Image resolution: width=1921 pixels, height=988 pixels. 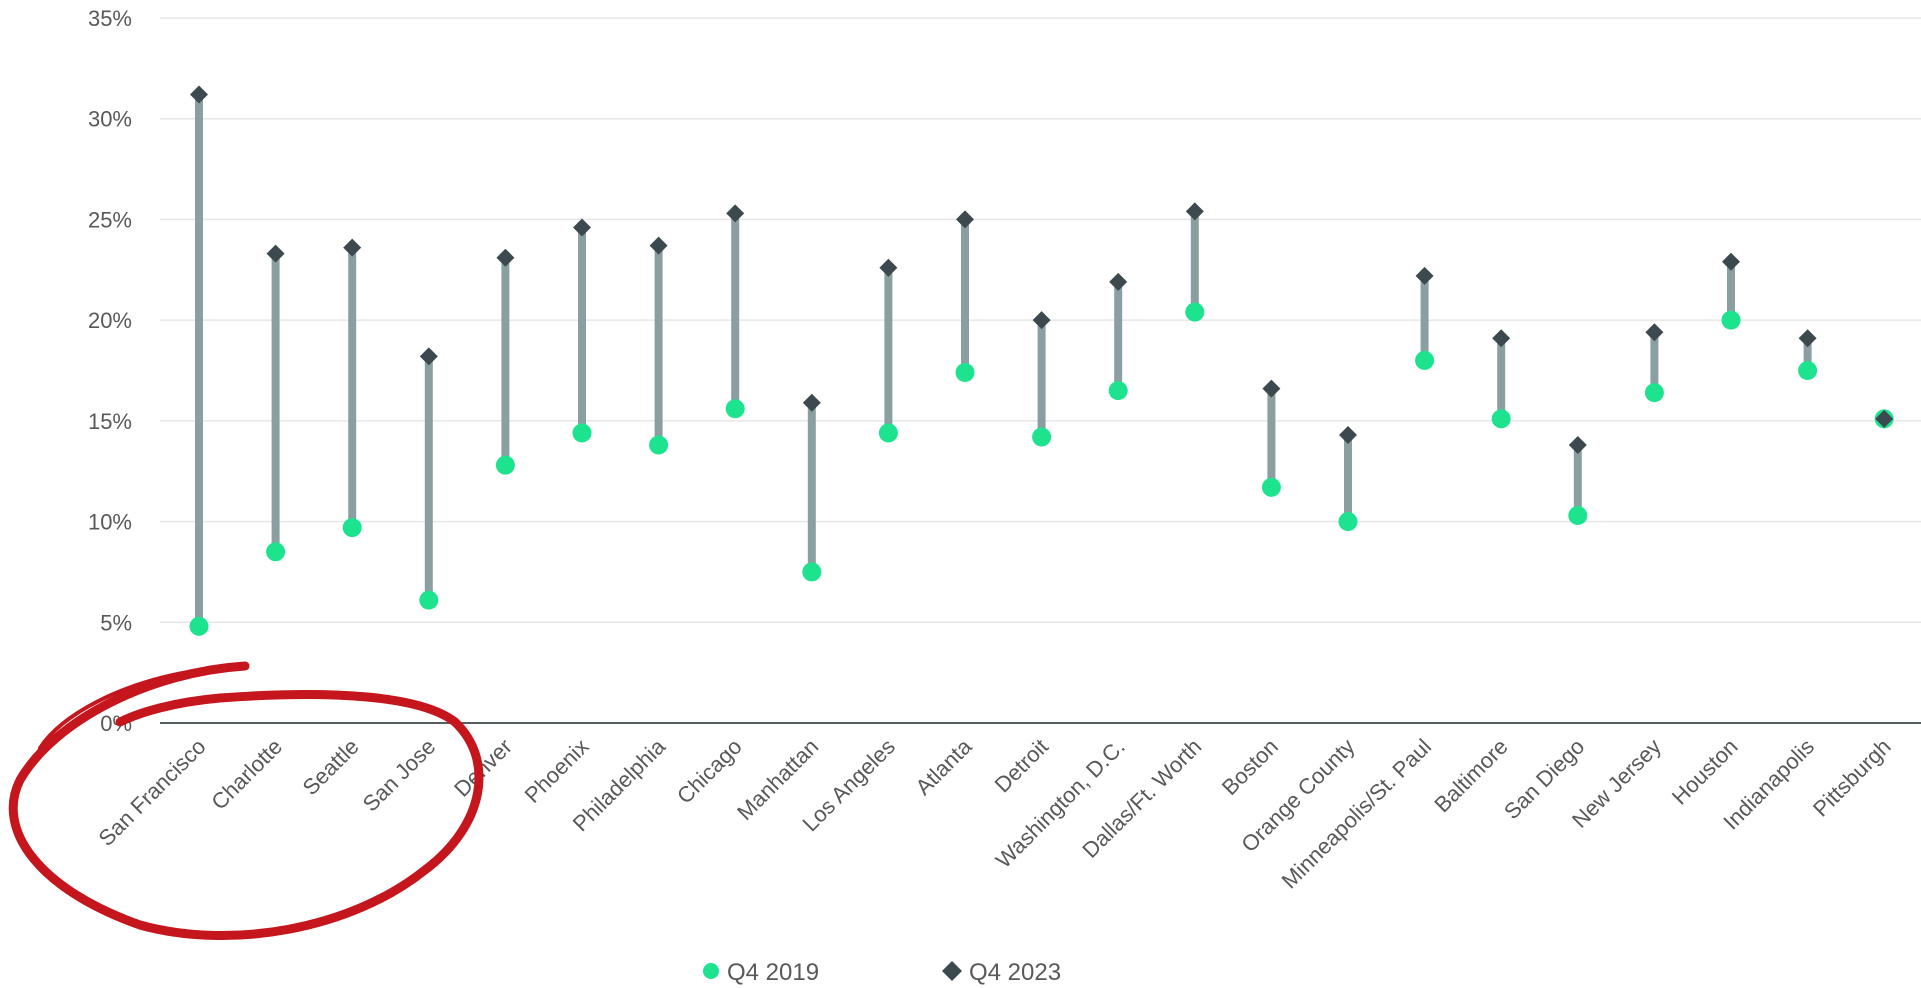 I want to click on y-tick-label: 35%, so click(x=110, y=18).